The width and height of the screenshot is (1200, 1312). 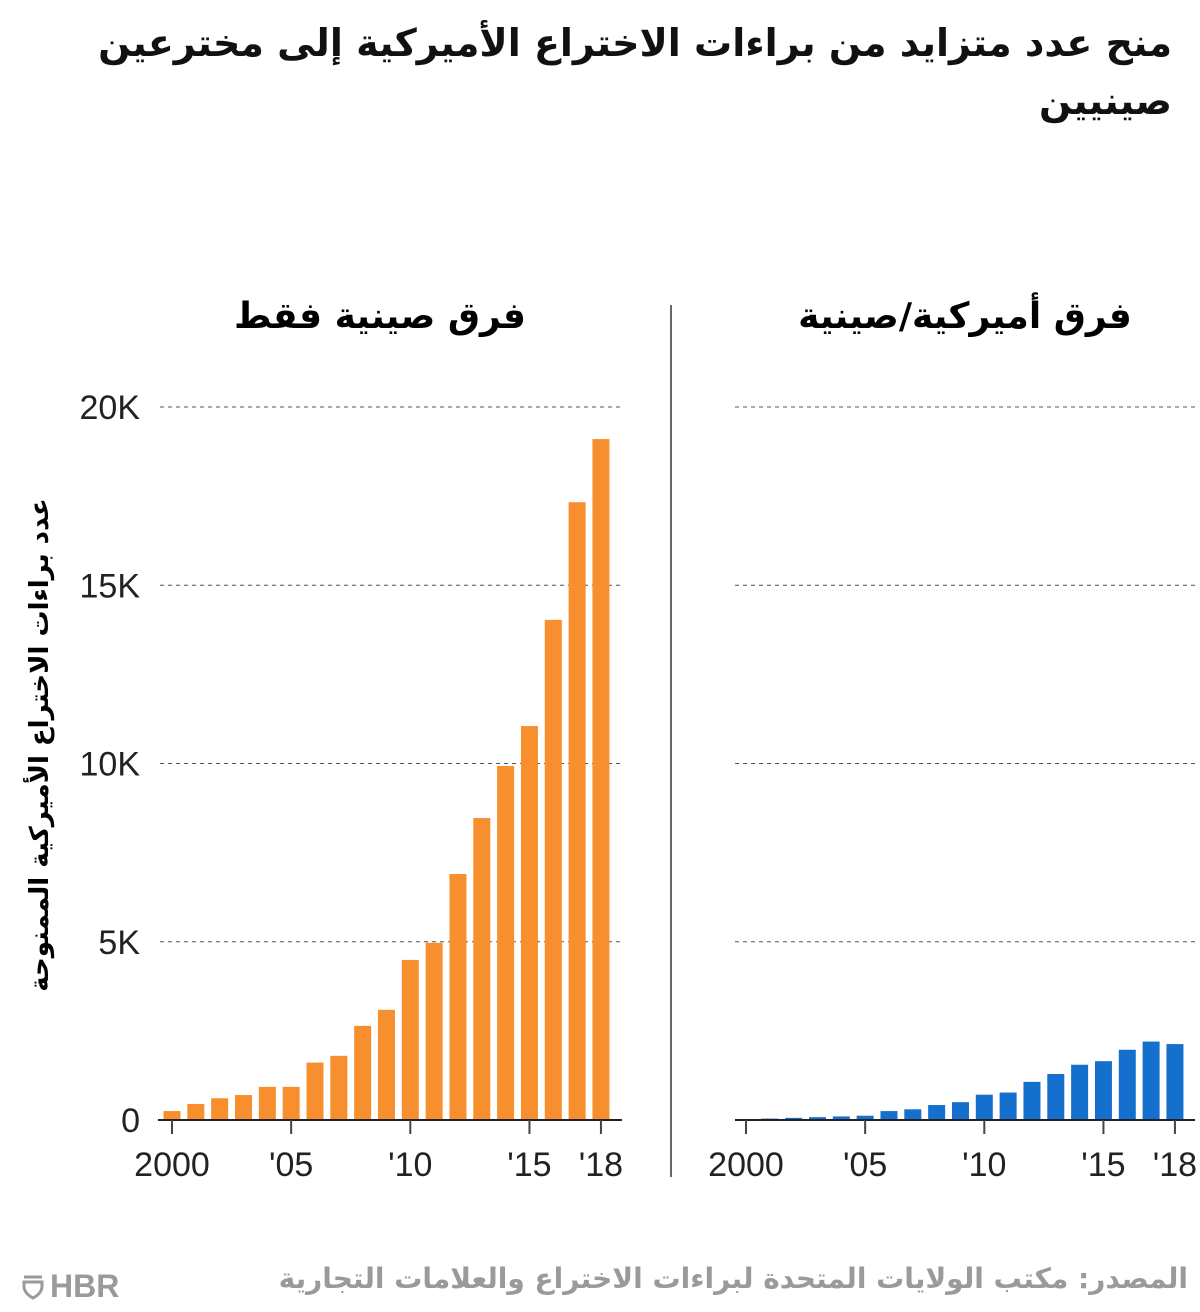 I want to click on y-tick-label: 0, so click(x=130, y=1121).